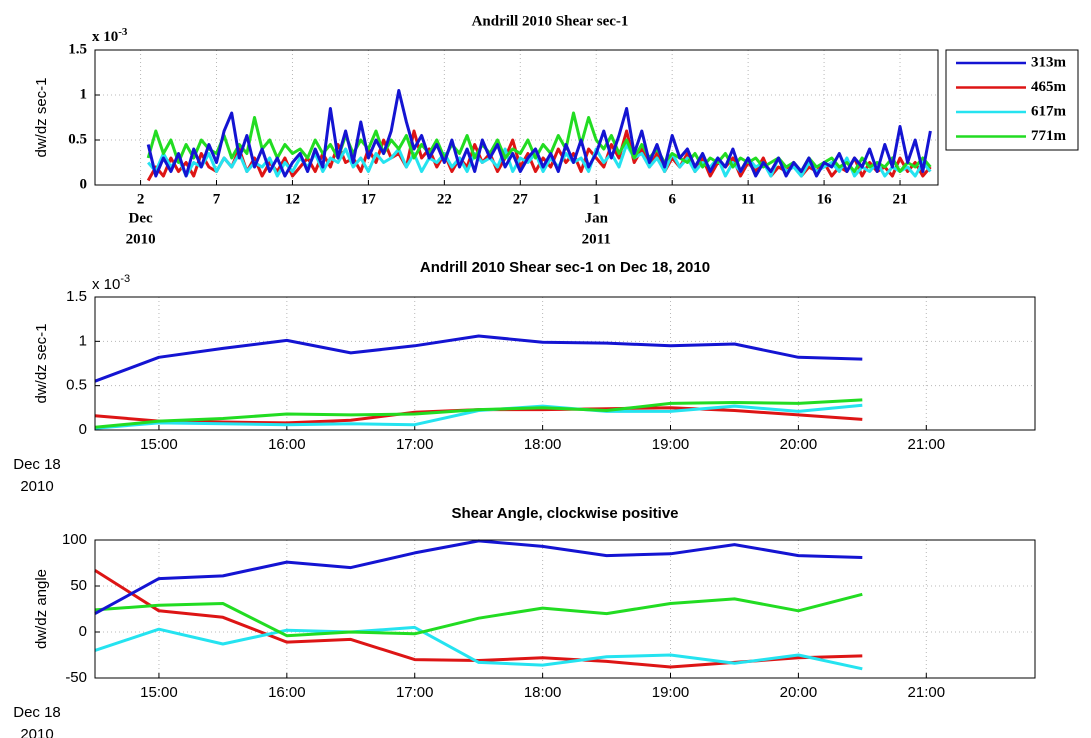  Describe the element at coordinates (521, 199) in the screenshot. I see `x-tick-label: 27` at that location.